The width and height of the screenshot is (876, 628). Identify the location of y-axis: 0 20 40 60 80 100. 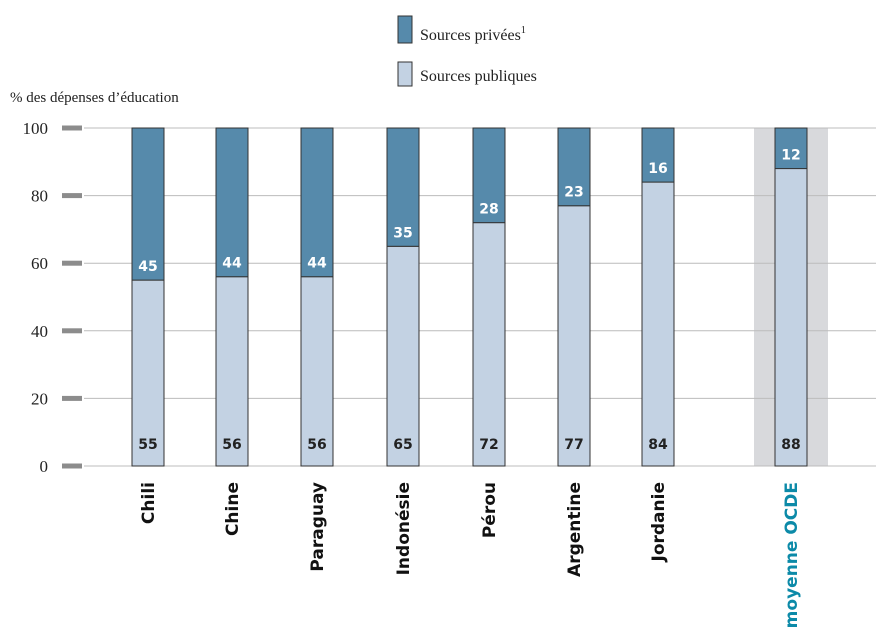
(52, 297).